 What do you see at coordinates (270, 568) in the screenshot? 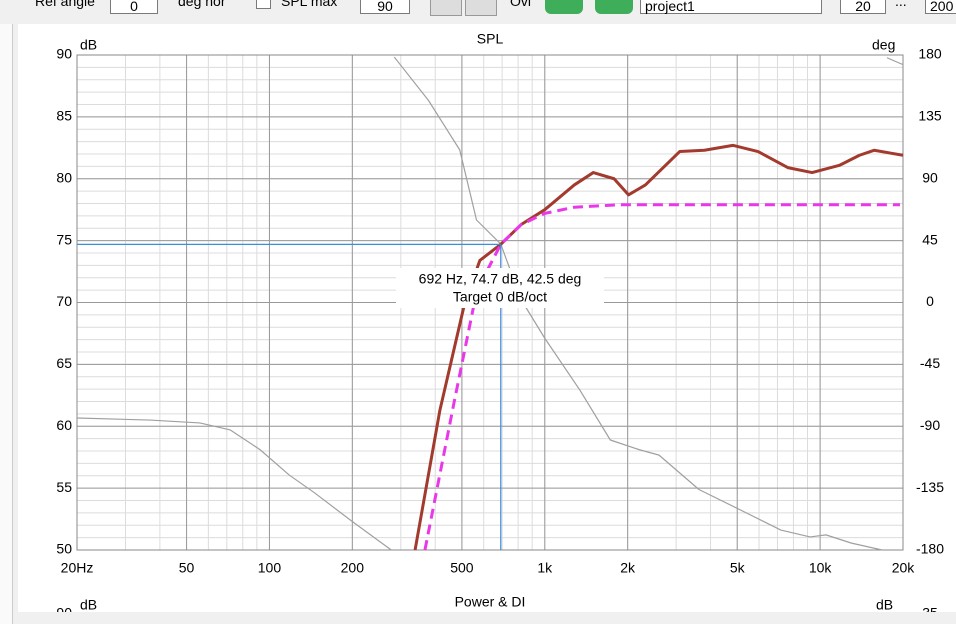
I see `x-tick-label: 100` at bounding box center [270, 568].